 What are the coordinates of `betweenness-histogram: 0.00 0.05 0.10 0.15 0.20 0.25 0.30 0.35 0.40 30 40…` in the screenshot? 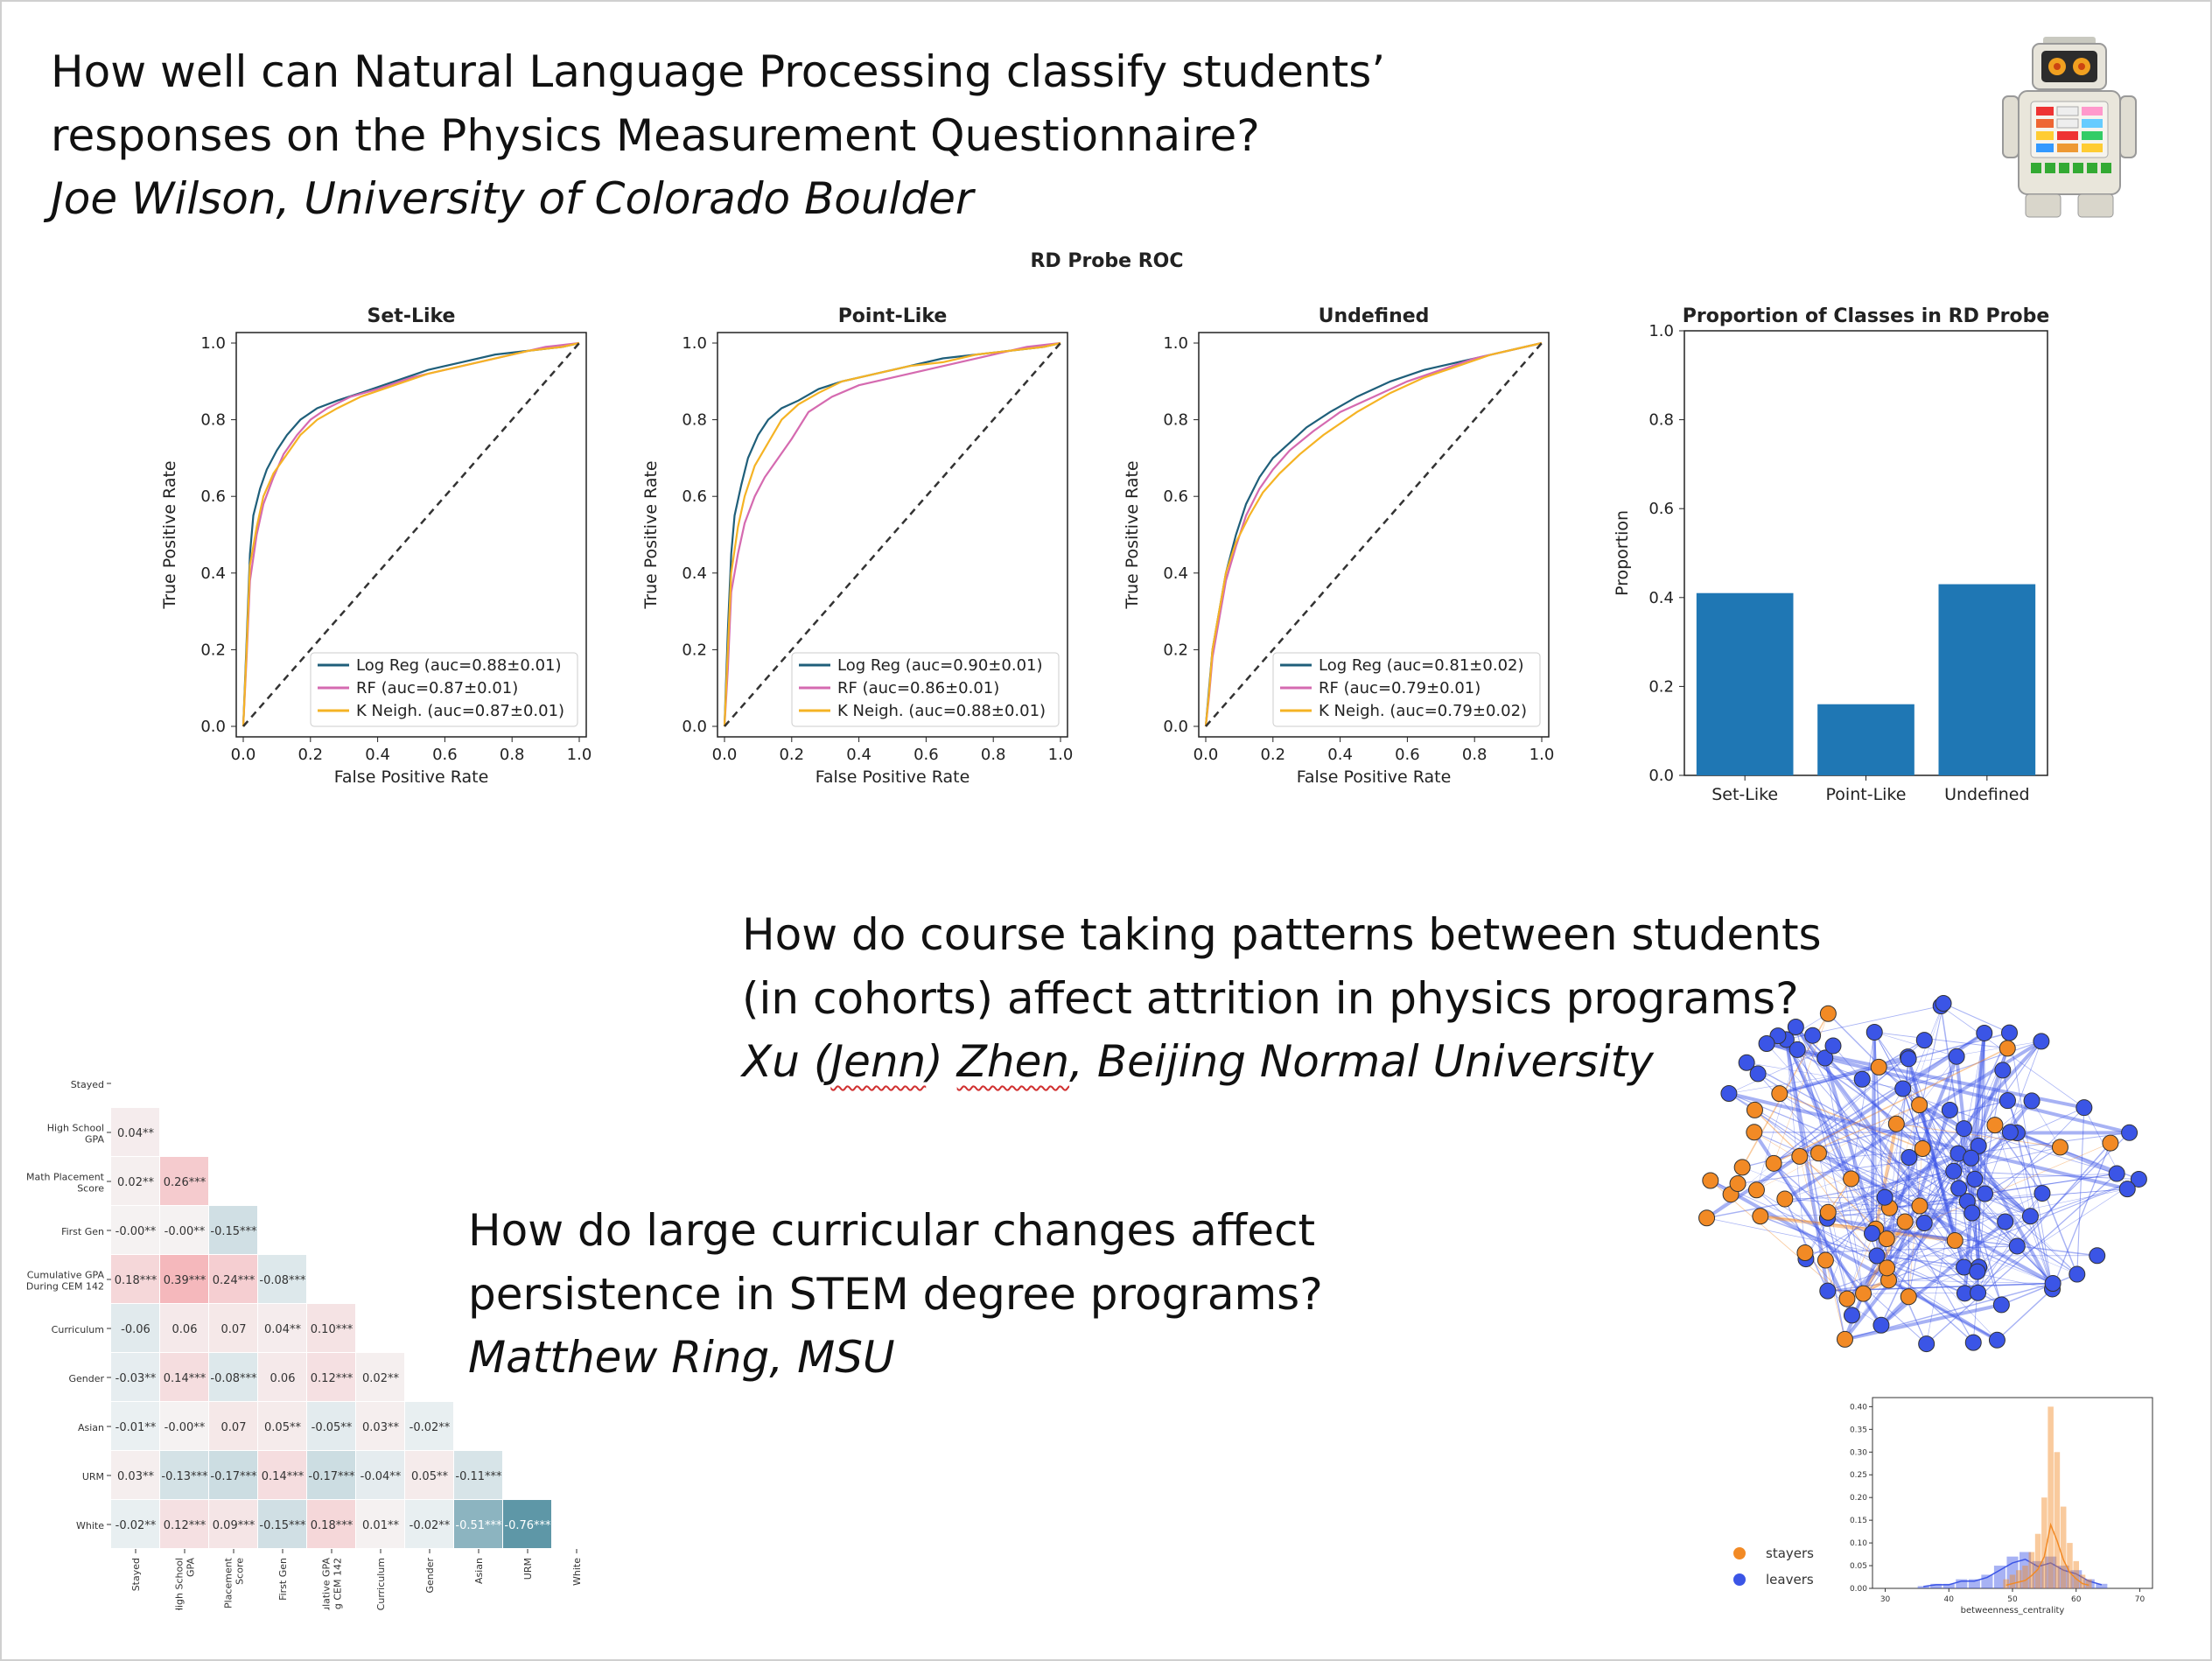 It's located at (1943, 1506).